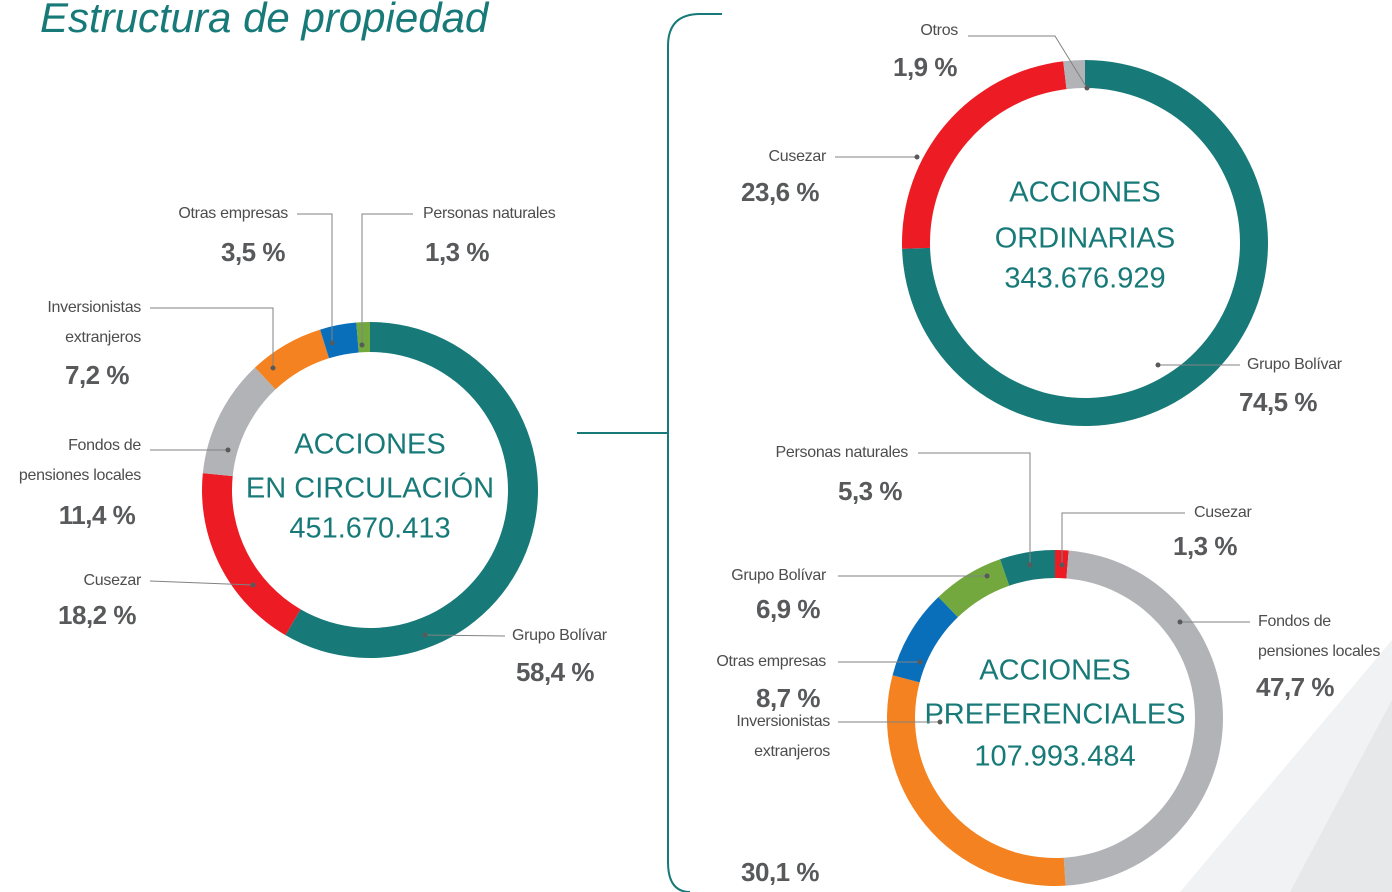 The image size is (1392, 892). I want to click on value-label: 11,4 %, so click(97, 515).